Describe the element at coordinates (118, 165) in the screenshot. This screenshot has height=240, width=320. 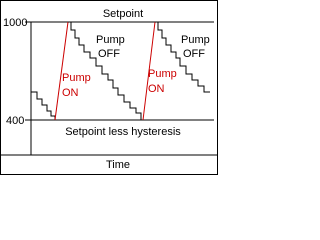
I see `x-label: Time` at that location.